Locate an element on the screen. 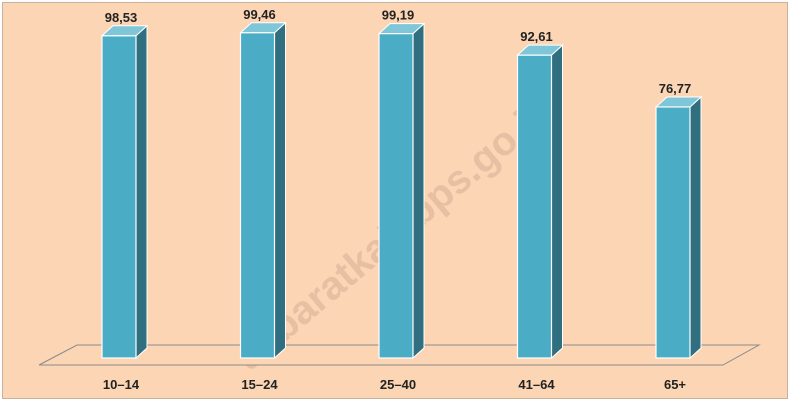 The image size is (792, 403). data-label: 76,77 is located at coordinates (675, 88).